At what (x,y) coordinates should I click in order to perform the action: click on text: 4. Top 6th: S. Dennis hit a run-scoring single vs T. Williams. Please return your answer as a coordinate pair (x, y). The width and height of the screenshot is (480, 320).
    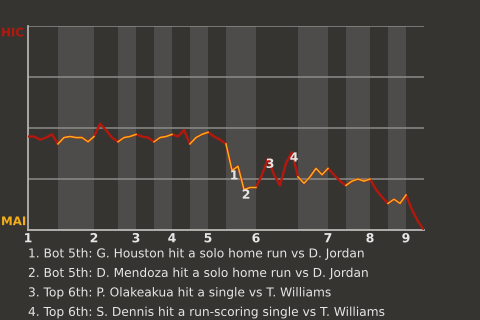
    Looking at the image, I should click on (206, 312).